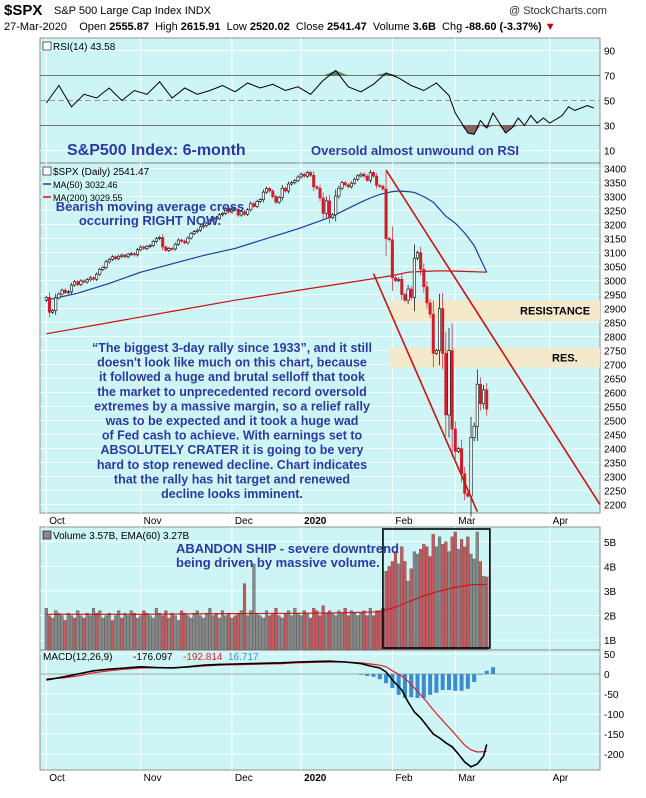 Image resolution: width=646 pixels, height=798 pixels. I want to click on price-x-tick-label: Dec, so click(244, 521).